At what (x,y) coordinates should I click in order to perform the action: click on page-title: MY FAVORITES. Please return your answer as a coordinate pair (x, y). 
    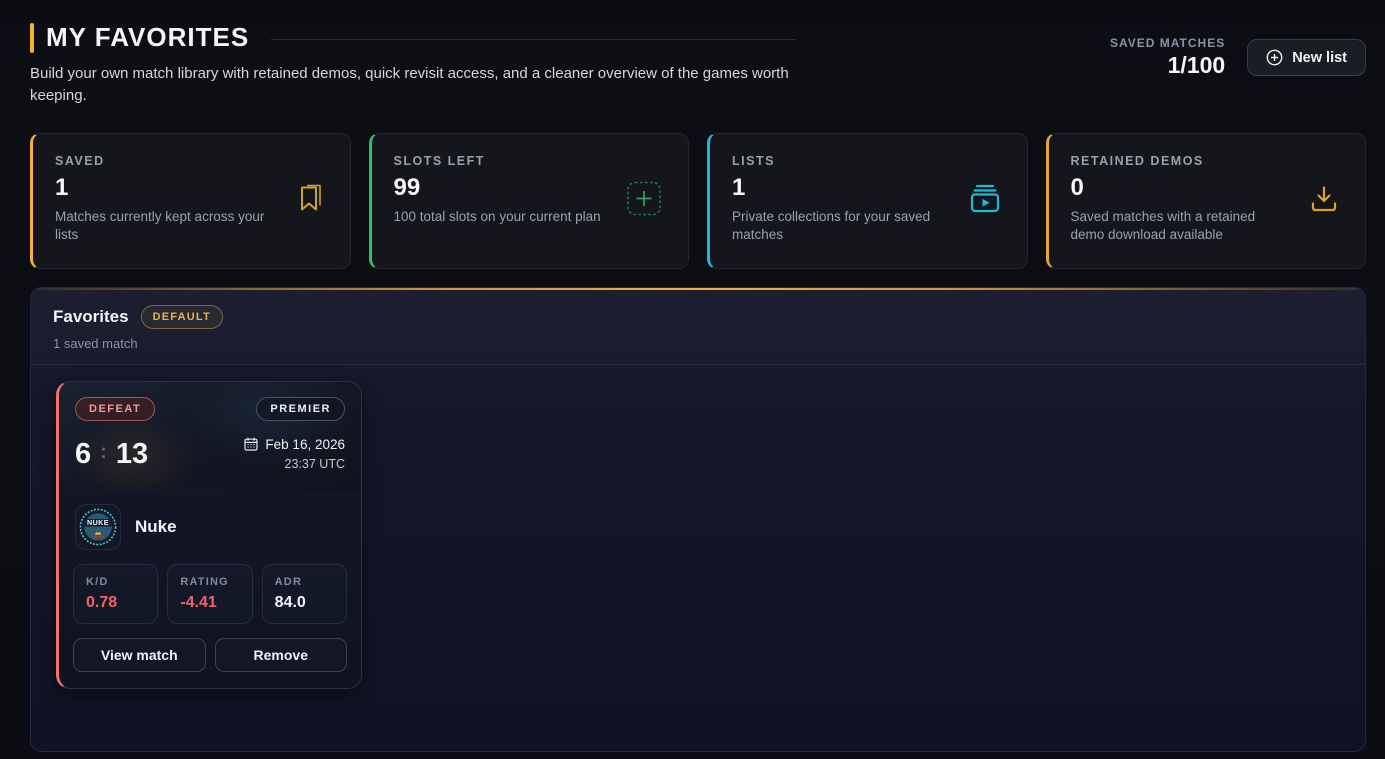
    Looking at the image, I should click on (148, 37).